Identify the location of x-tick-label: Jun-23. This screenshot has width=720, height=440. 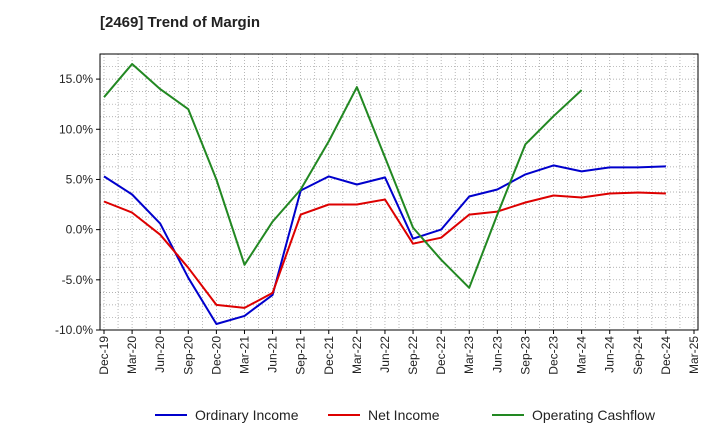
(497, 354).